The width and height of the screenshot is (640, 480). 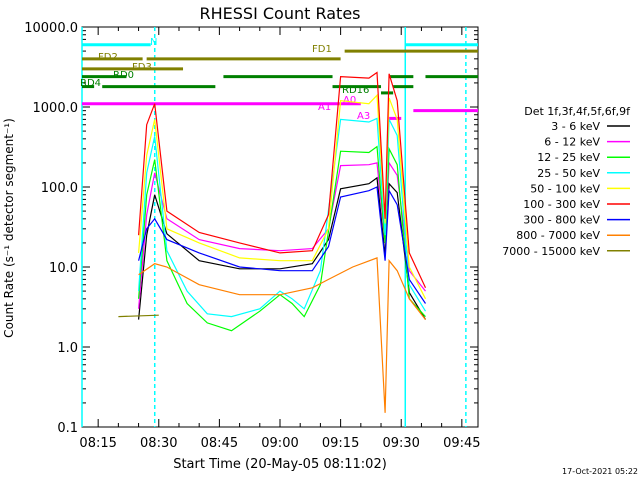 I want to click on state-bar-label: N, so click(x=153, y=42).